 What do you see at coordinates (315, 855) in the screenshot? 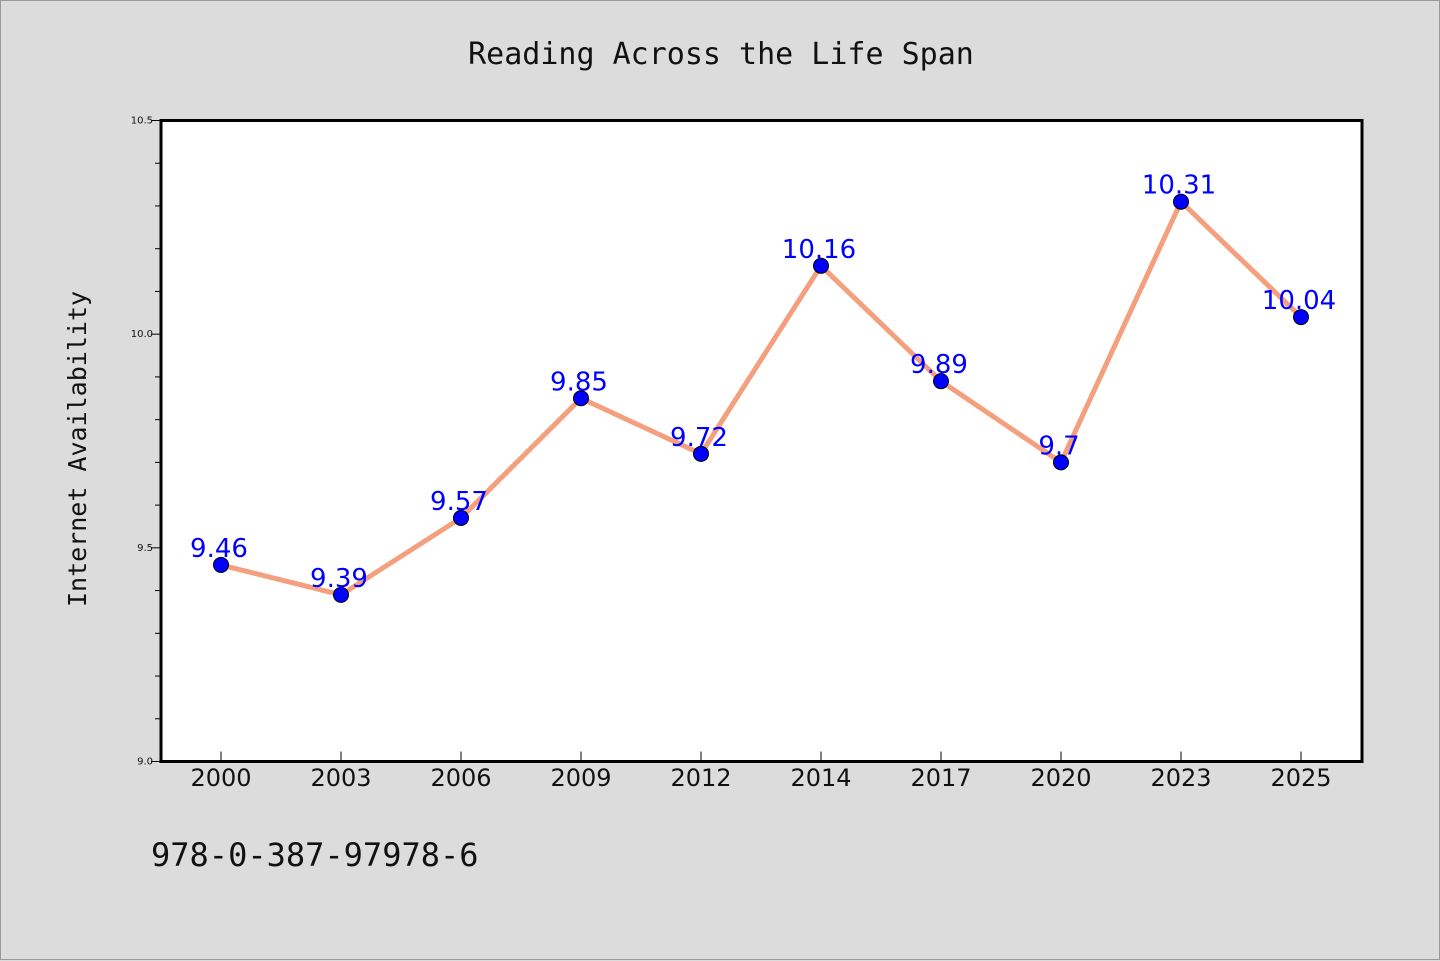
I see `footer-code: 978-0-387-97978-6` at bounding box center [315, 855].